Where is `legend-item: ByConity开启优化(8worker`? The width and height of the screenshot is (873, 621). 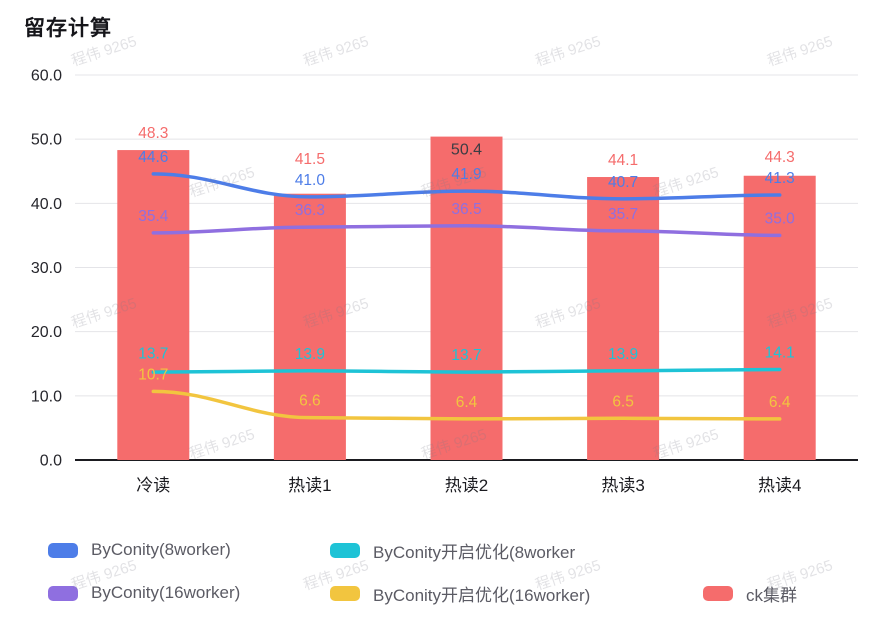
legend-item: ByConity开启优化(8worker is located at coordinates (452, 550).